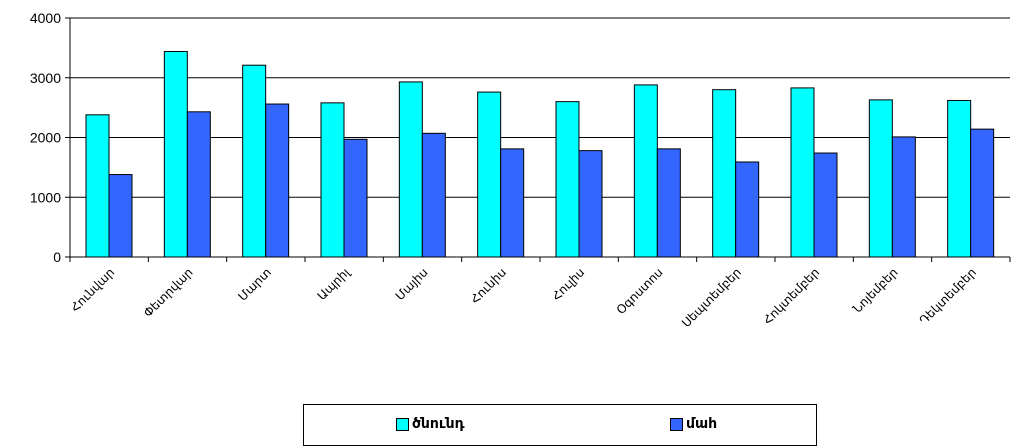 The height and width of the screenshot is (447, 1013). I want to click on x-category-label: Նոյեմբեր, so click(875, 290).